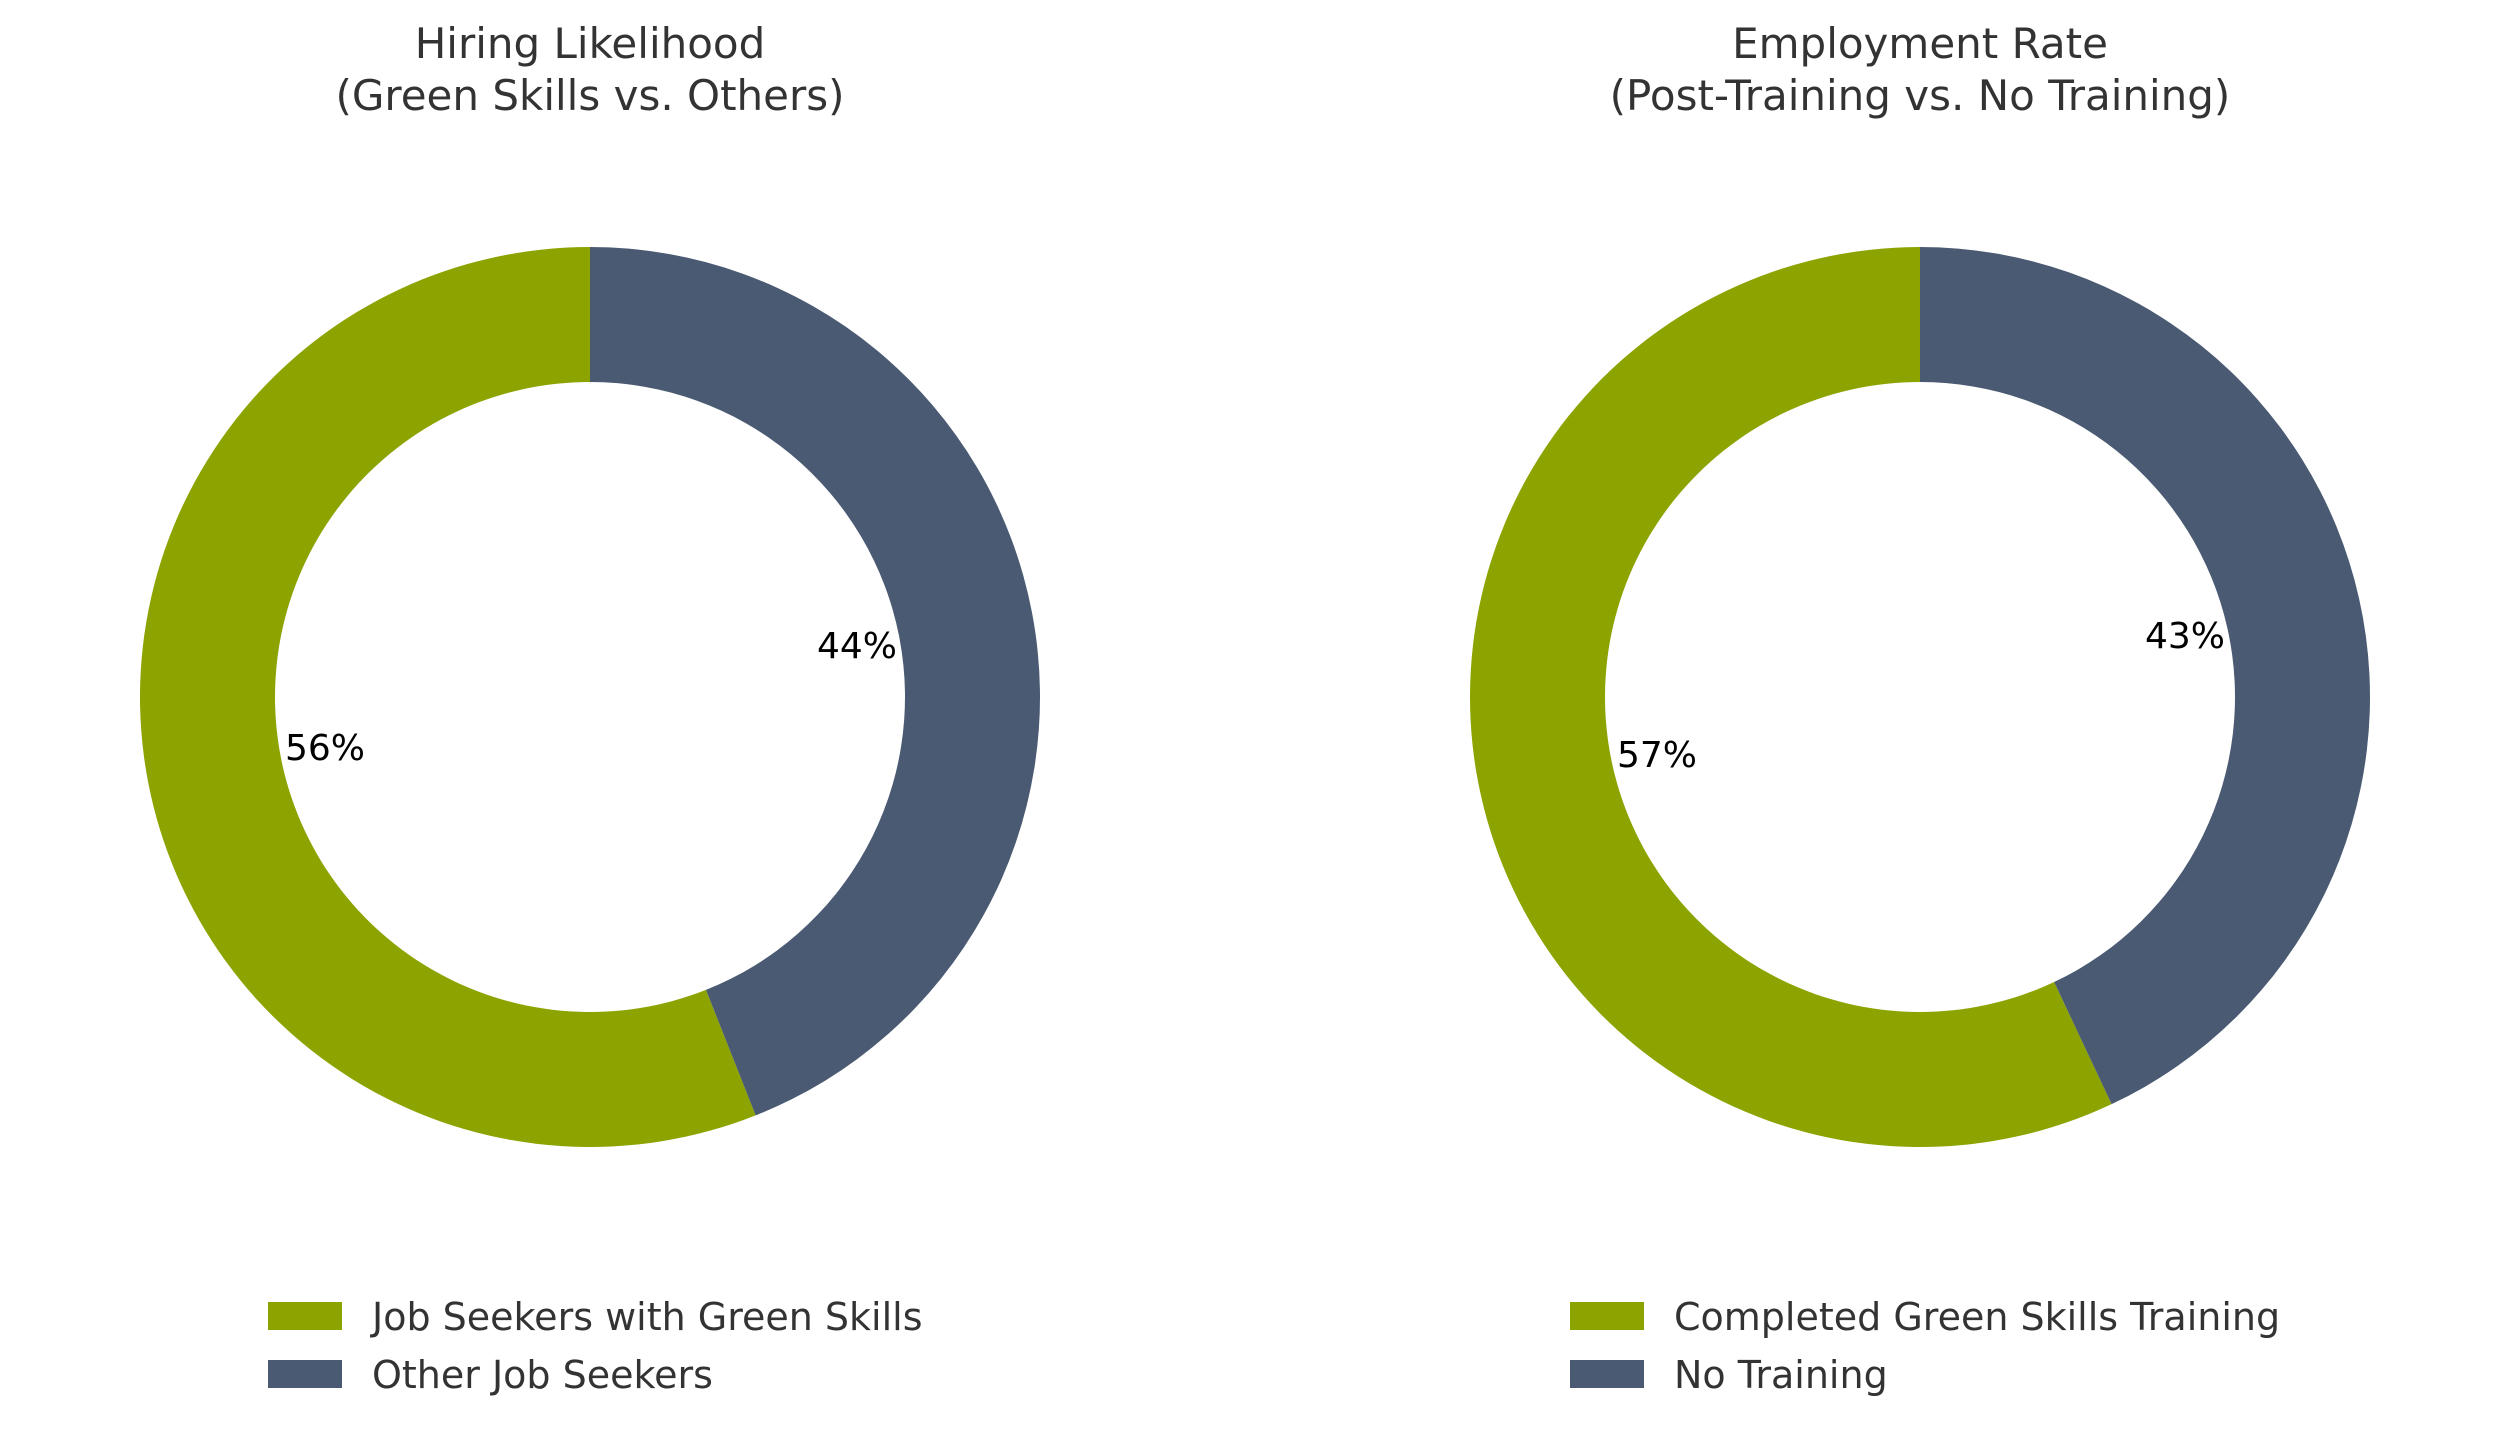 The height and width of the screenshot is (1430, 2500). I want to click on slice-label: 57%, so click(1657, 755).